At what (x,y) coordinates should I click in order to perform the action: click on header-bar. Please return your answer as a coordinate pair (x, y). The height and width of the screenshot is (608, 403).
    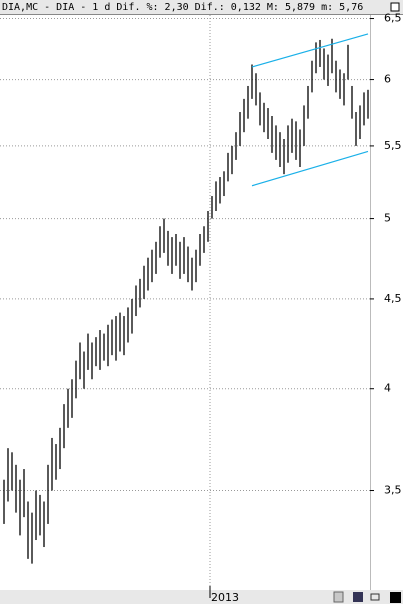
    Looking at the image, I should click on (201, 7).